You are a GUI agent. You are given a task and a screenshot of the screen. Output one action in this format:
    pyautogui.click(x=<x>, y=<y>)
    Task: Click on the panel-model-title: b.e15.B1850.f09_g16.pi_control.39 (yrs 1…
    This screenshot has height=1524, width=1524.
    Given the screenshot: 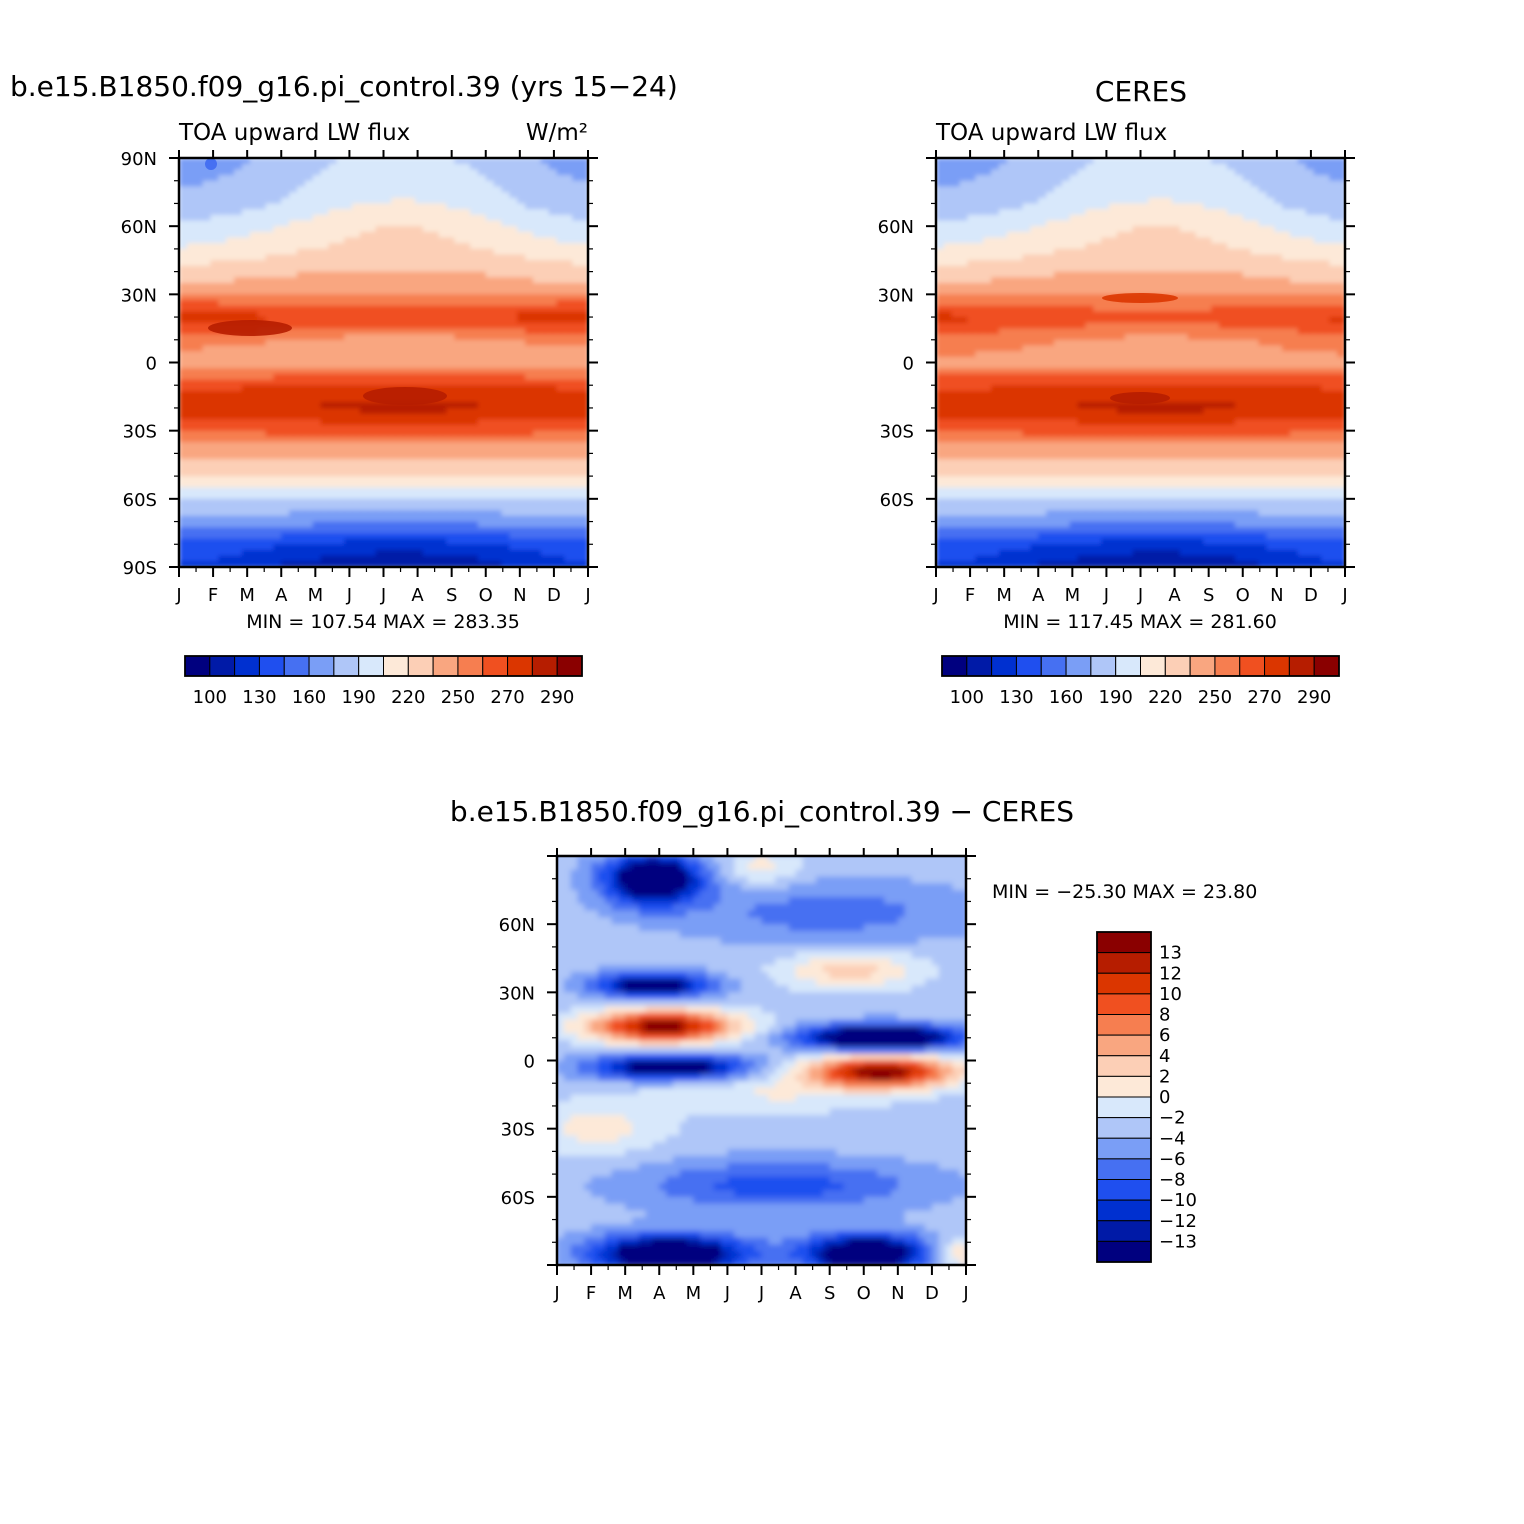 What is the action you would take?
    pyautogui.click(x=344, y=86)
    